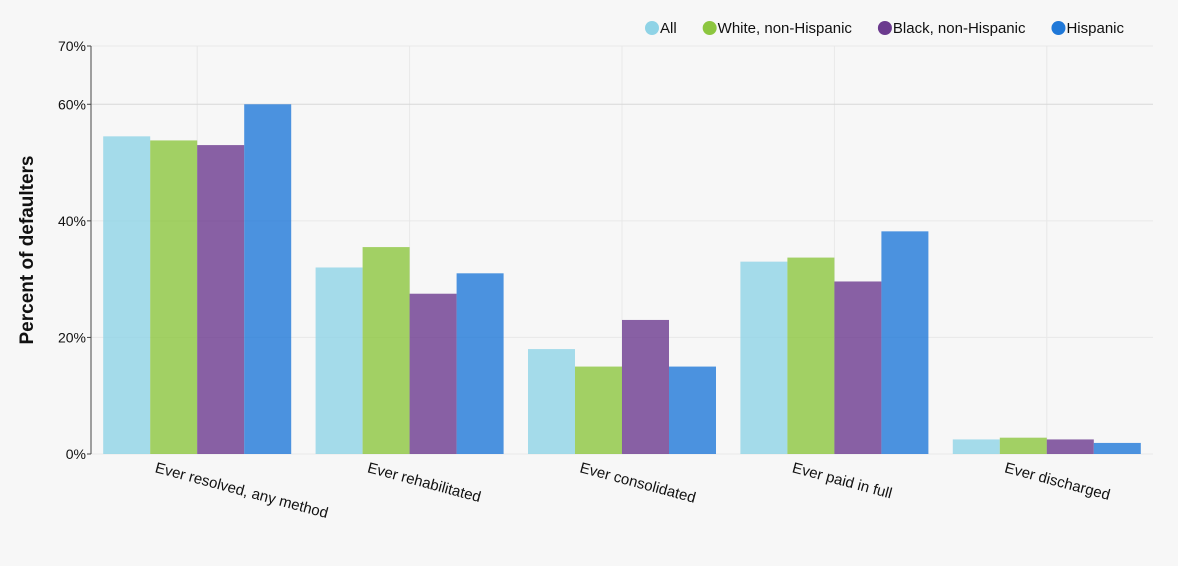 The height and width of the screenshot is (566, 1178). I want to click on legend-label: White, non-Hispanic, so click(785, 28).